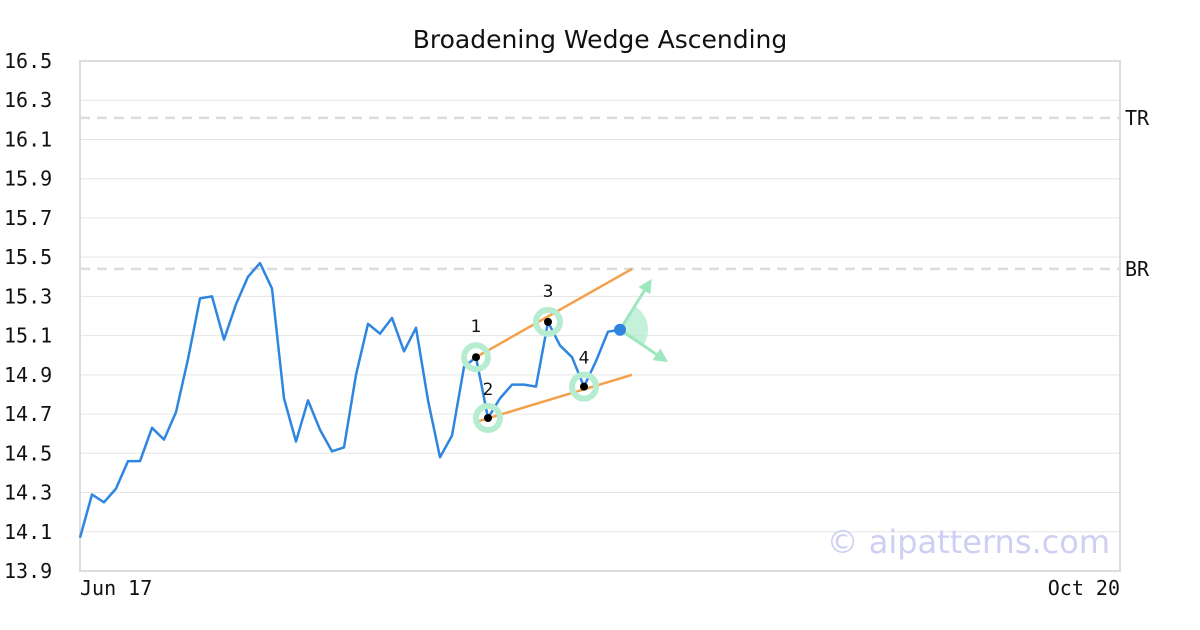 The height and width of the screenshot is (630, 1200). What do you see at coordinates (28, 61) in the screenshot?
I see `y-tick-label: 16.5` at bounding box center [28, 61].